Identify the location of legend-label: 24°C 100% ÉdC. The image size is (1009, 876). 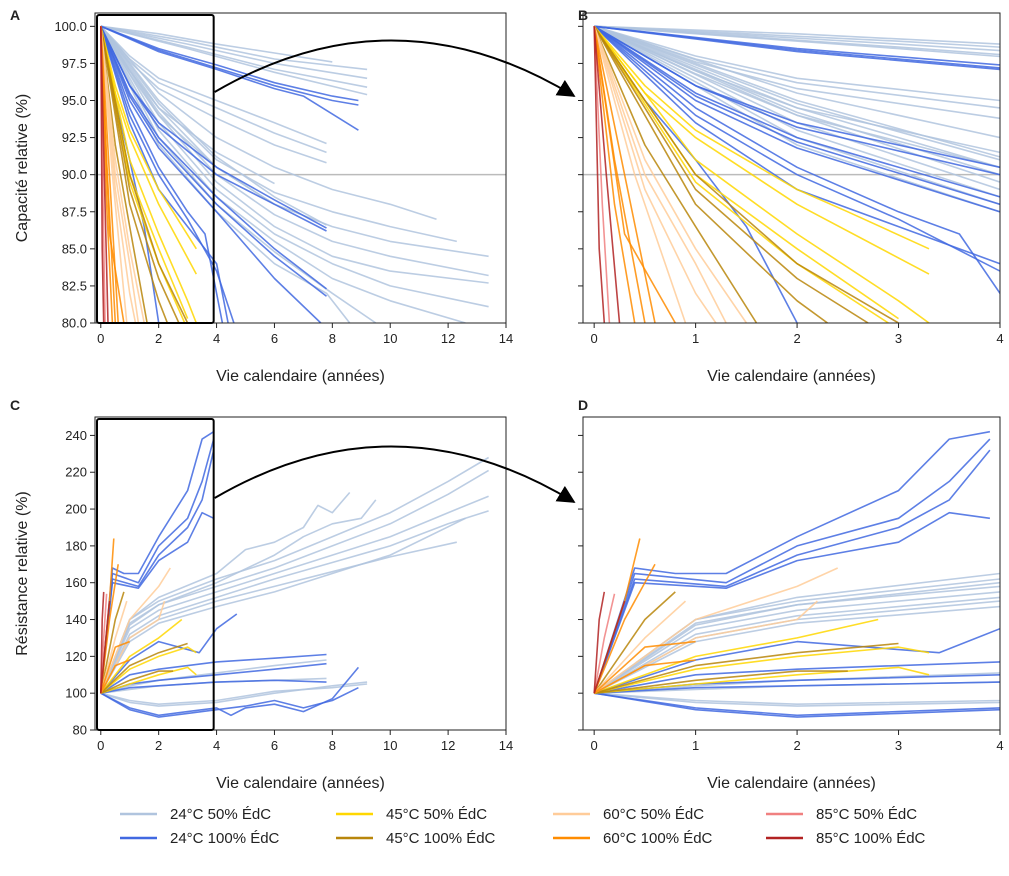
(225, 838).